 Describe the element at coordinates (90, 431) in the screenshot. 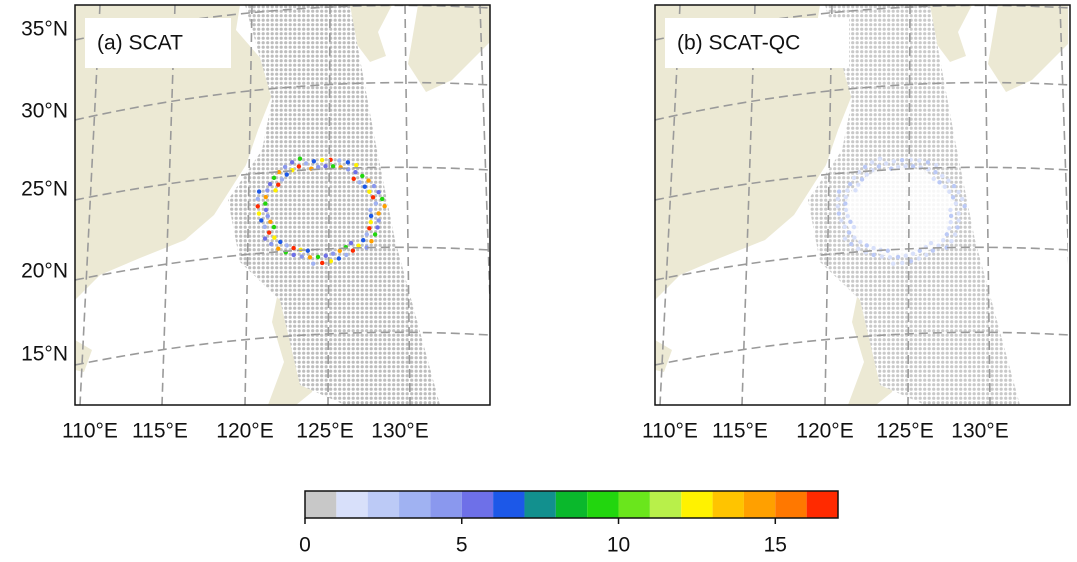

I see `lon-label: 110°E` at that location.